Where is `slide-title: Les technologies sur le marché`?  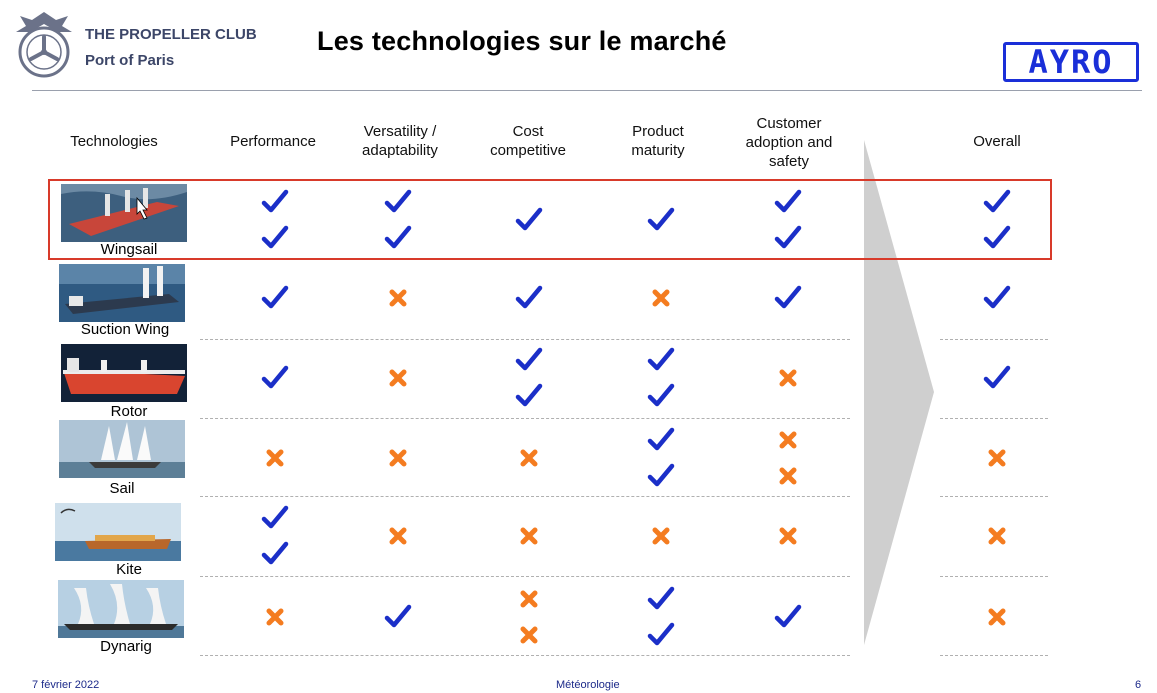 slide-title: Les technologies sur le marché is located at coordinates (522, 41).